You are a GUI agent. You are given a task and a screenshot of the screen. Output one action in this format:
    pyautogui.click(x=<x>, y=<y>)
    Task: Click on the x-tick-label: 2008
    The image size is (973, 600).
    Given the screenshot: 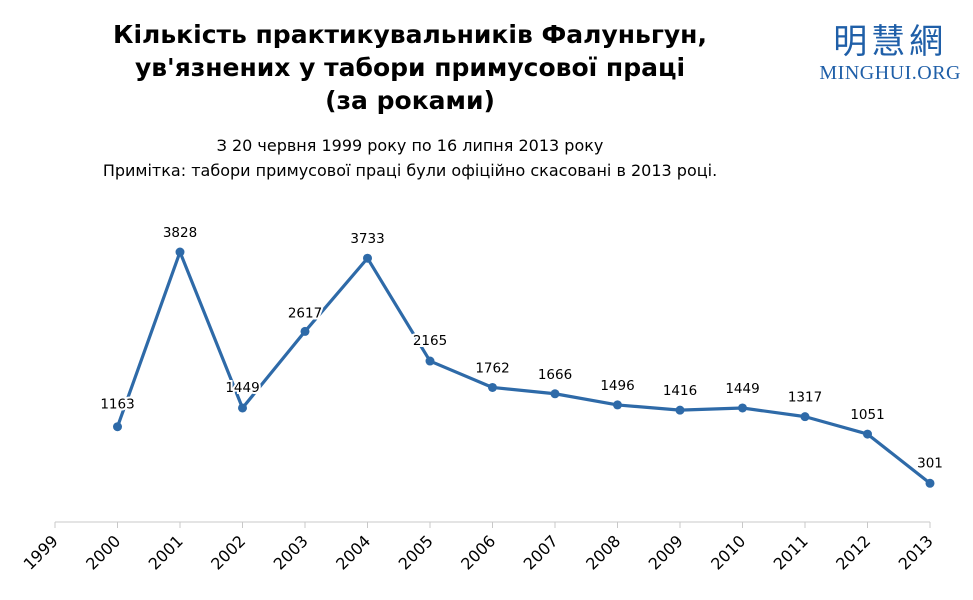 What is the action you would take?
    pyautogui.click(x=603, y=552)
    